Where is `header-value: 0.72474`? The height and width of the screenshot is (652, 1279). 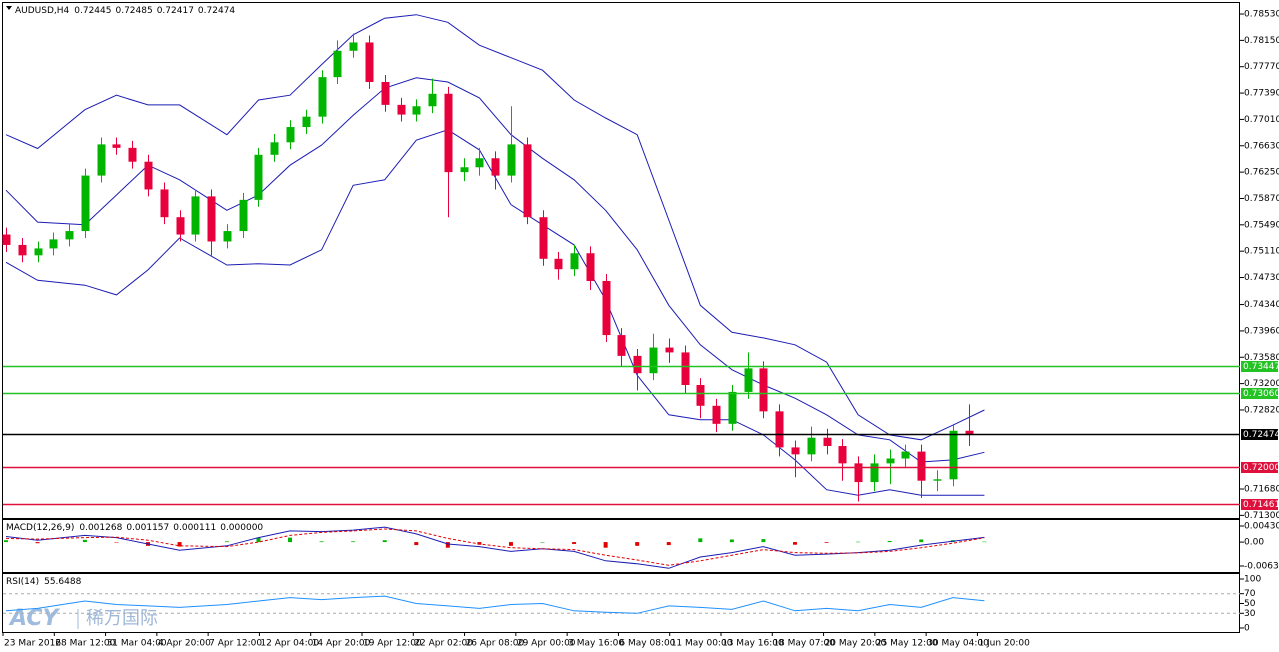 header-value: 0.72474 is located at coordinates (216, 11).